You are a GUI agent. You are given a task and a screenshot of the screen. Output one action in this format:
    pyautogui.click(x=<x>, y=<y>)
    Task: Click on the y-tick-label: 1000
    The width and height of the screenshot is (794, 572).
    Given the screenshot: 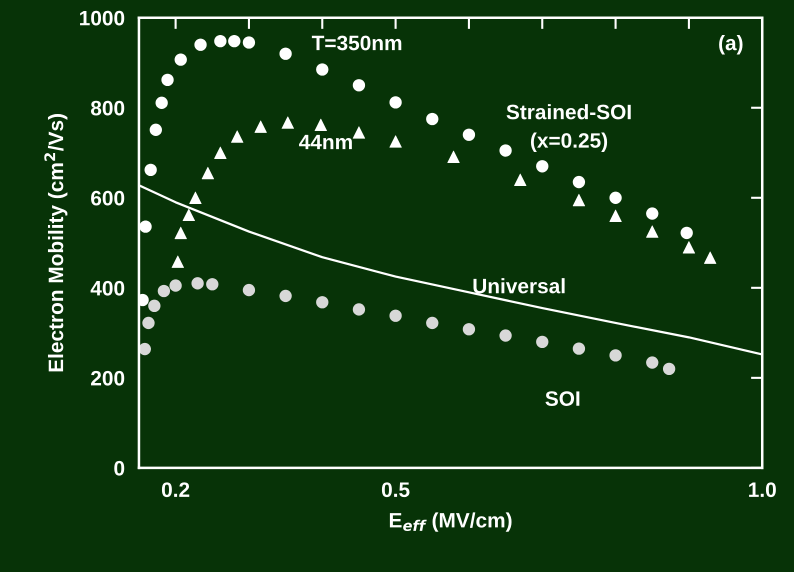 What is the action you would take?
    pyautogui.click(x=102, y=18)
    